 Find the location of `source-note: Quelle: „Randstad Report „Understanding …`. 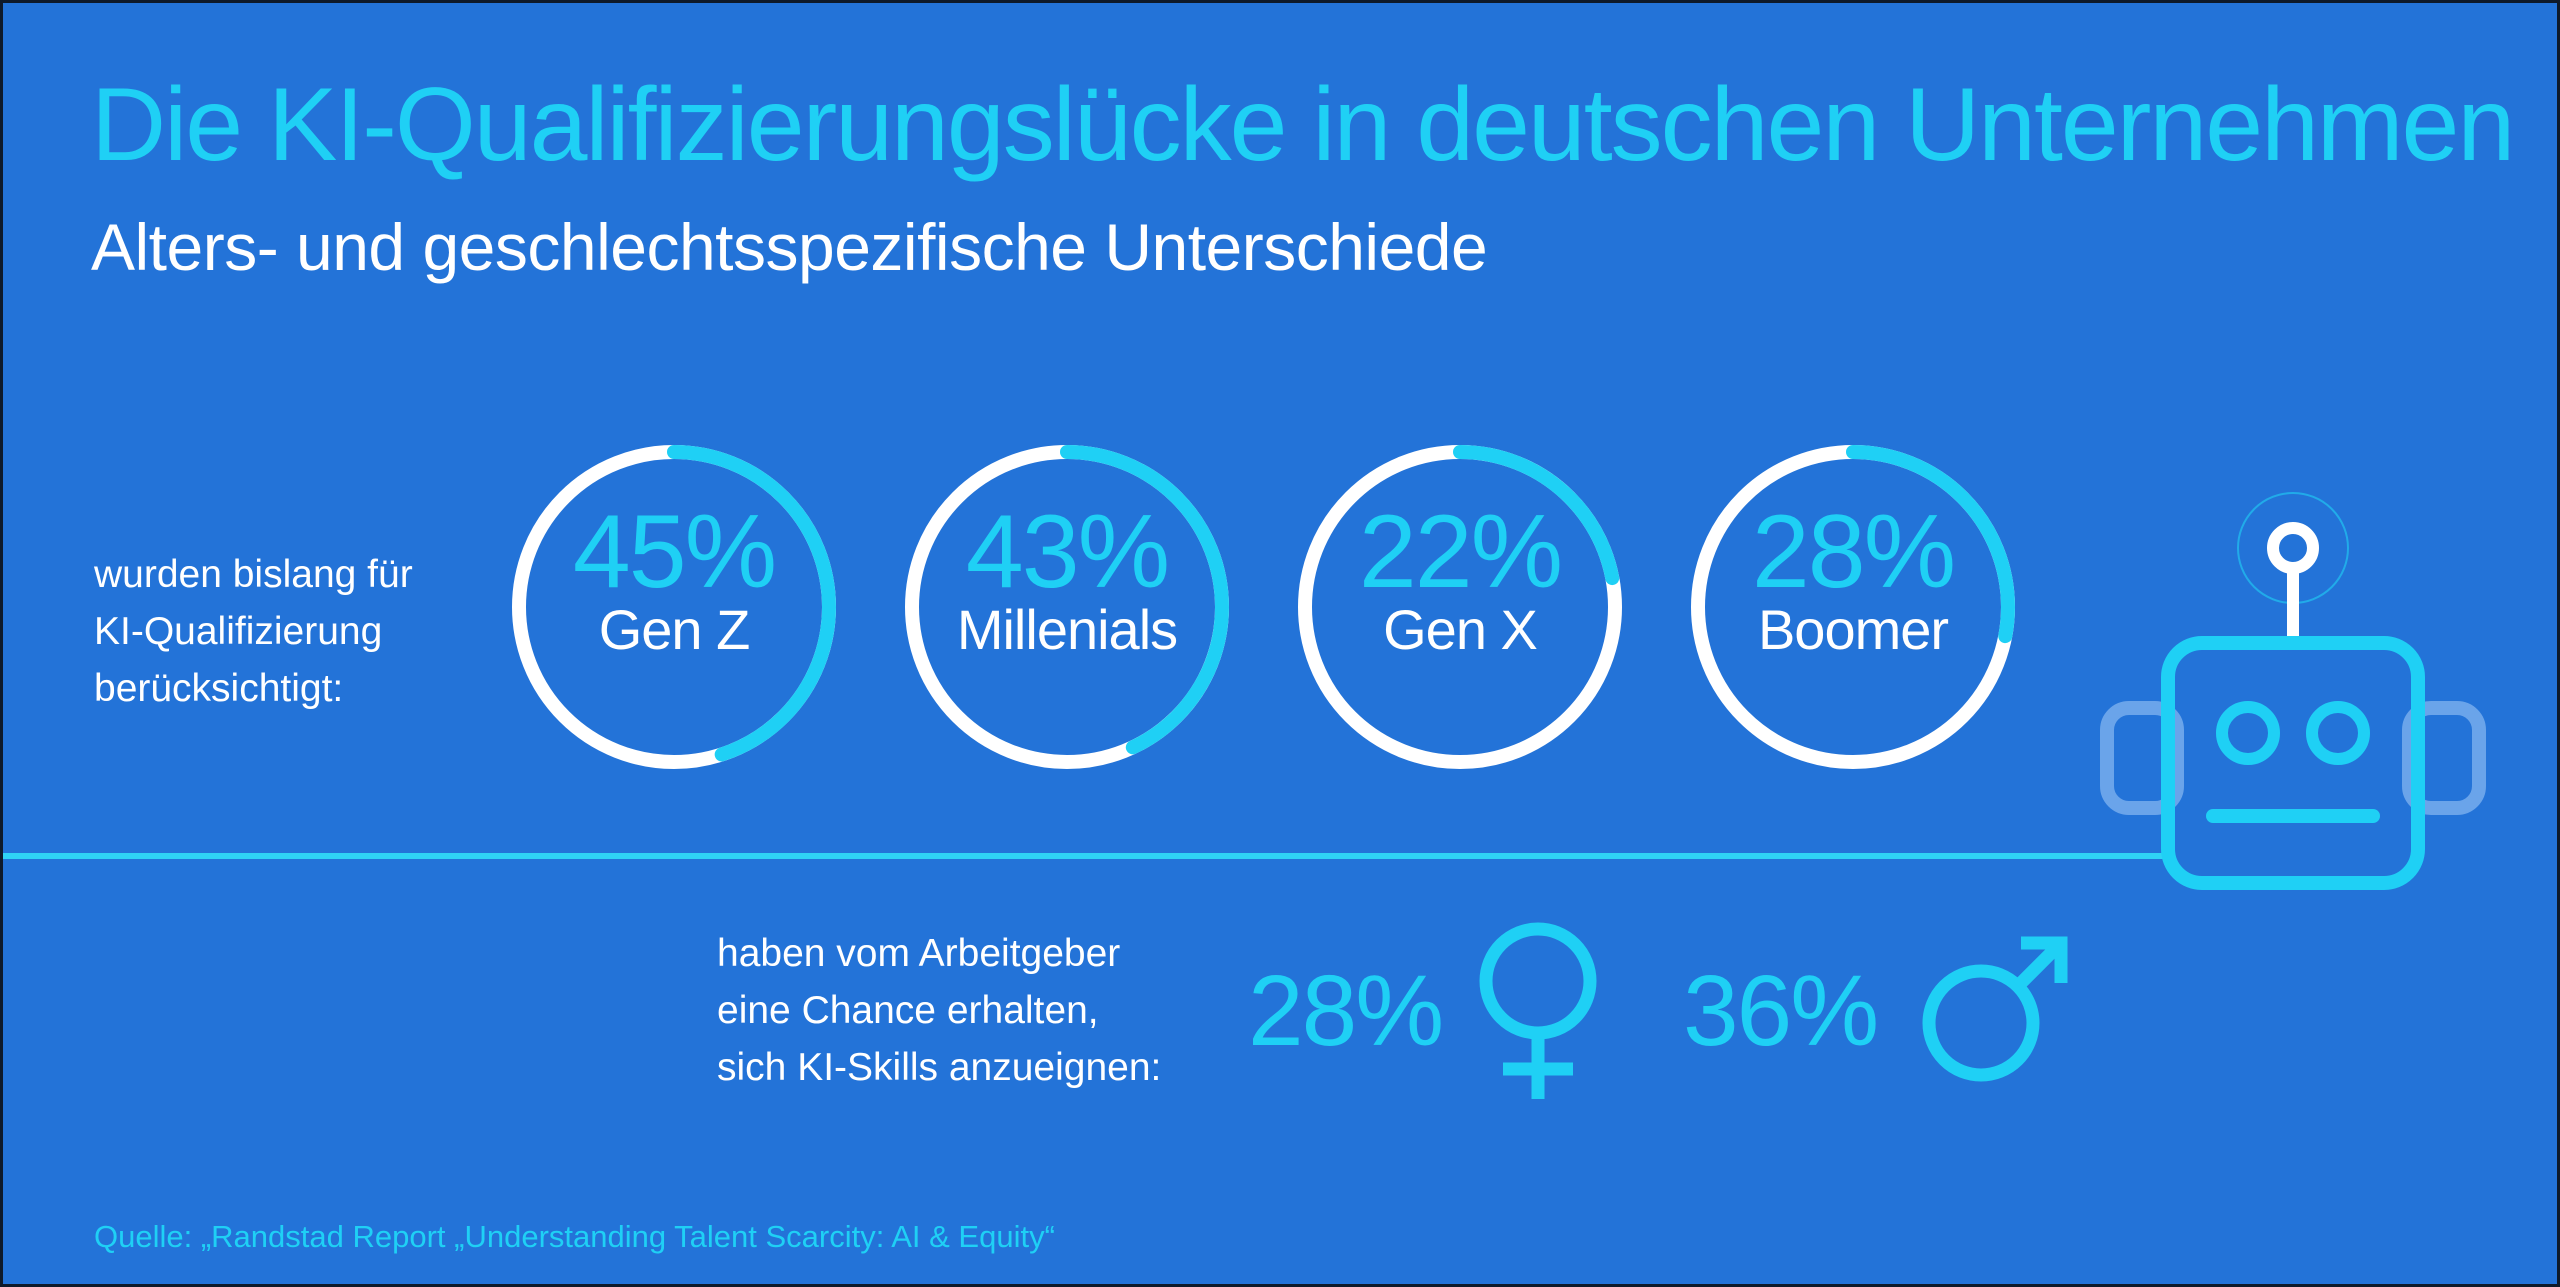

source-note: Quelle: „Randstad Report „Understanding … is located at coordinates (574, 1236).